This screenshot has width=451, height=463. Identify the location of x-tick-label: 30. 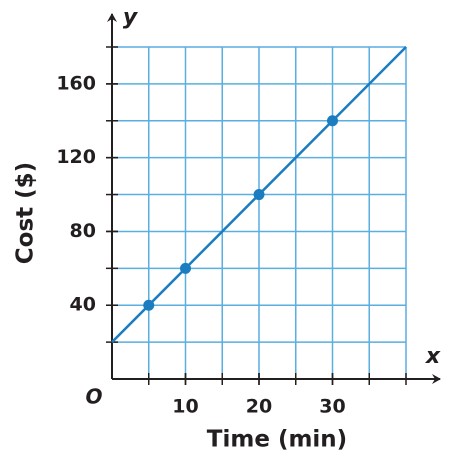
(332, 407).